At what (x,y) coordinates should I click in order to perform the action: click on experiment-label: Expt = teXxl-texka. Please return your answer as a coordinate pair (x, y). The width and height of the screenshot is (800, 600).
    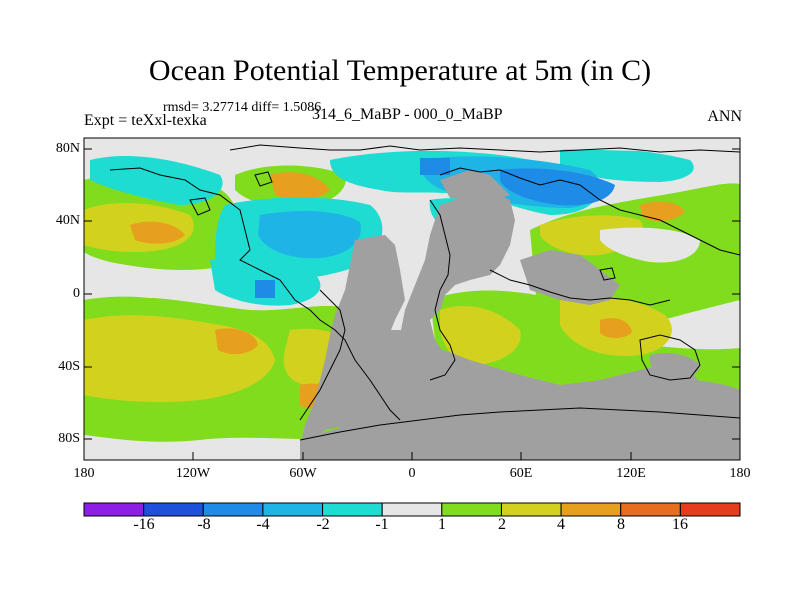
    Looking at the image, I should click on (145, 120).